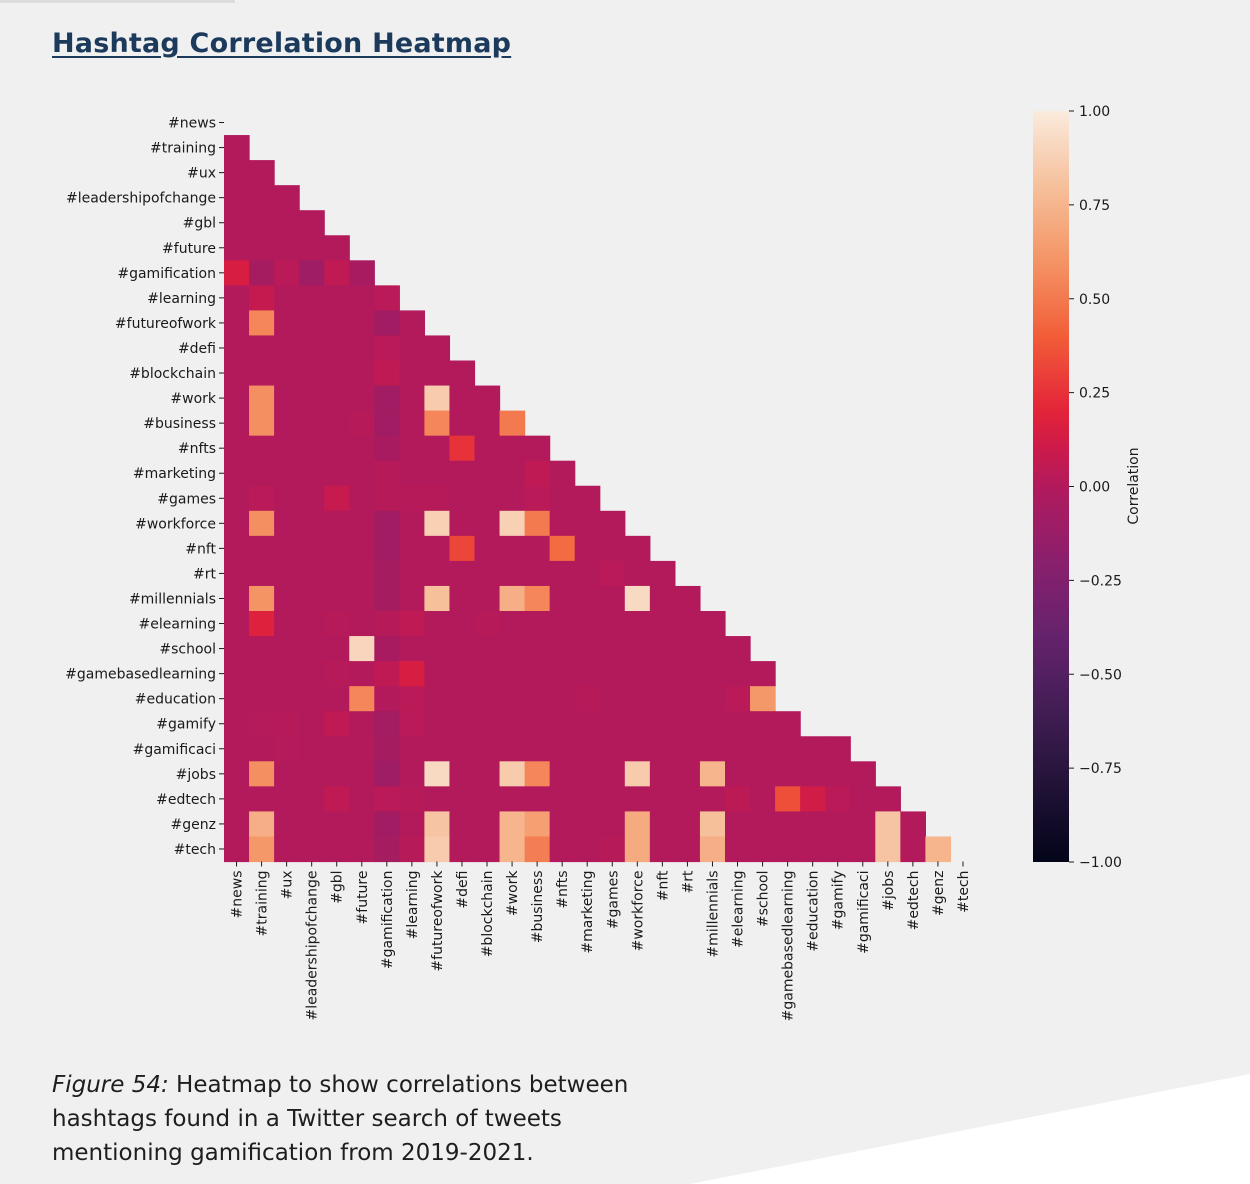  I want to click on y-tick-label: #jobs, so click(196, 775).